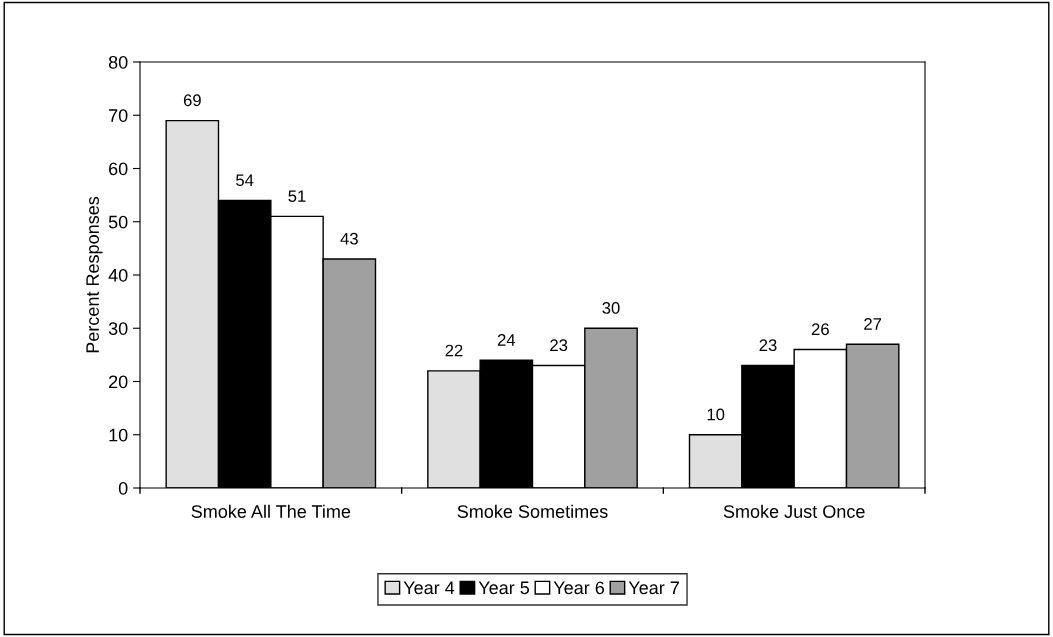  What do you see at coordinates (504, 588) in the screenshot?
I see `legend-label: Year 5` at bounding box center [504, 588].